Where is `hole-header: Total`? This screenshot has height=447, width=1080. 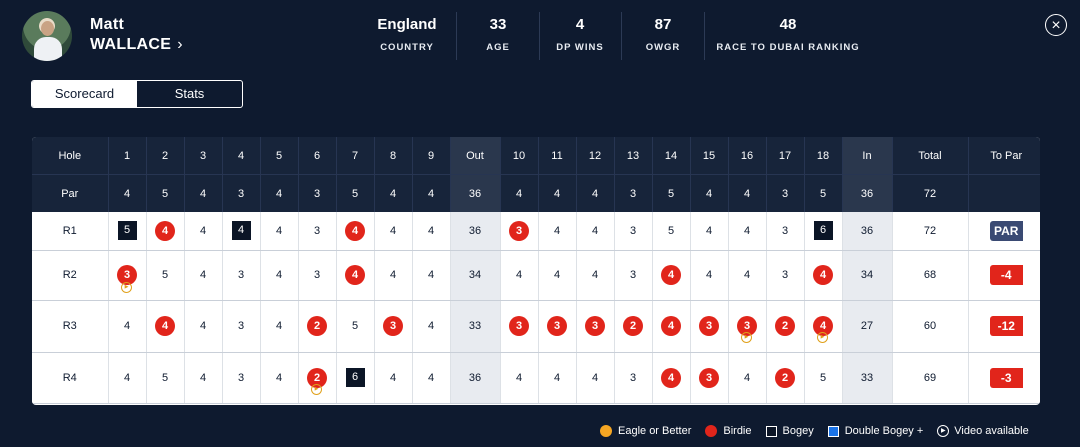
hole-header: Total is located at coordinates (929, 156).